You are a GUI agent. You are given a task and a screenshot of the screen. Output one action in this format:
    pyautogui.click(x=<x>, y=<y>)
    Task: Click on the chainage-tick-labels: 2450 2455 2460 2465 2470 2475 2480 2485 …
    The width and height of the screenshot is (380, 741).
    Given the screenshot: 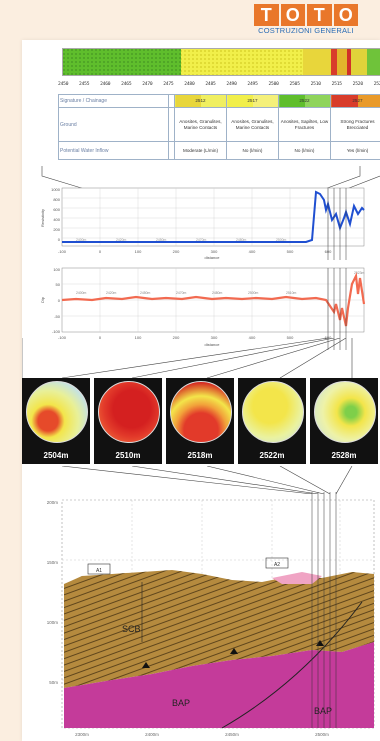 What is the action you would take?
    pyautogui.click(x=219, y=84)
    